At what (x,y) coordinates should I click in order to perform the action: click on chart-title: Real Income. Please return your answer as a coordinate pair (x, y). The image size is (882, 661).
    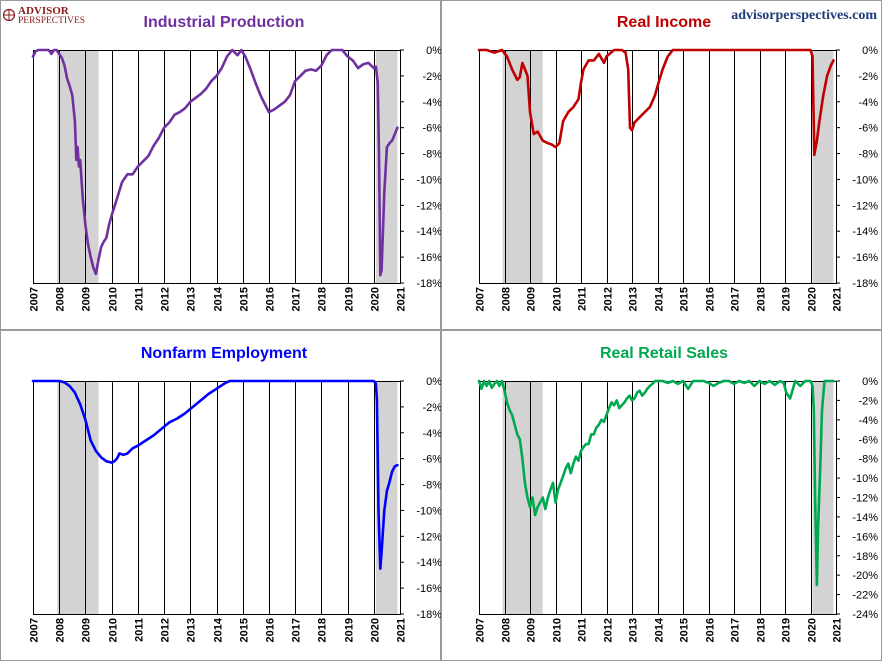
    Looking at the image, I should click on (664, 22).